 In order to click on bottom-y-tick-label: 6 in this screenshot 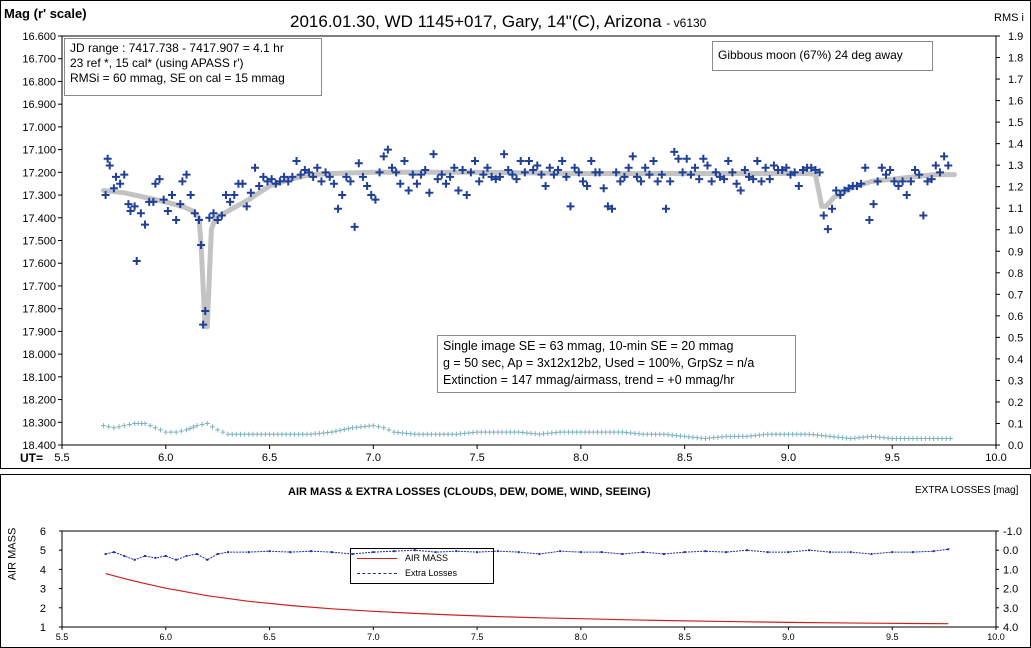, I will do `click(43, 532)`.